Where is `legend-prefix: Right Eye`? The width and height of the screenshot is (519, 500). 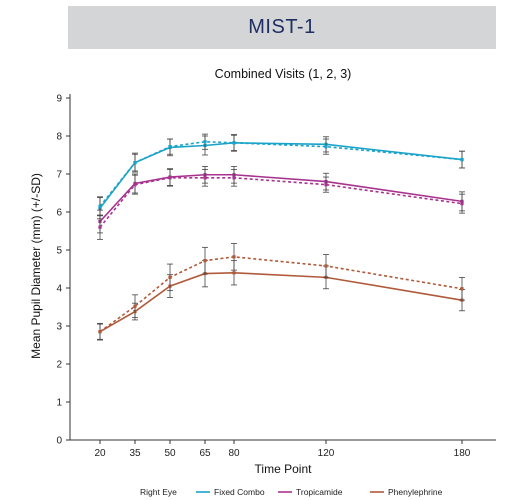
legend-prefix: Right Eye is located at coordinates (158, 492).